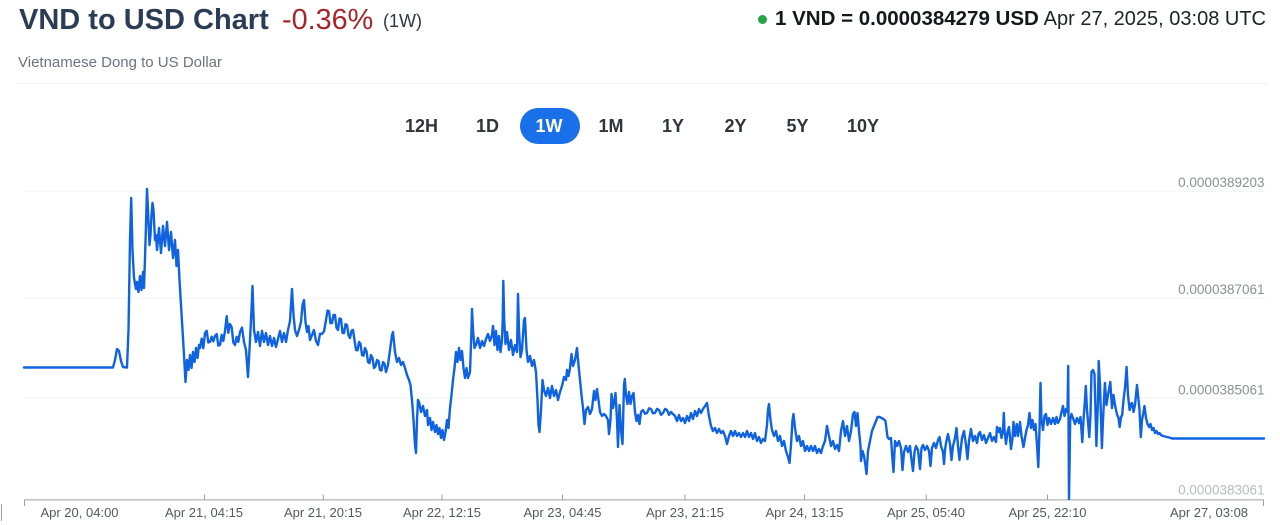  What do you see at coordinates (926, 512) in the screenshot?
I see `svg-text: Apr 25, 05:40` at bounding box center [926, 512].